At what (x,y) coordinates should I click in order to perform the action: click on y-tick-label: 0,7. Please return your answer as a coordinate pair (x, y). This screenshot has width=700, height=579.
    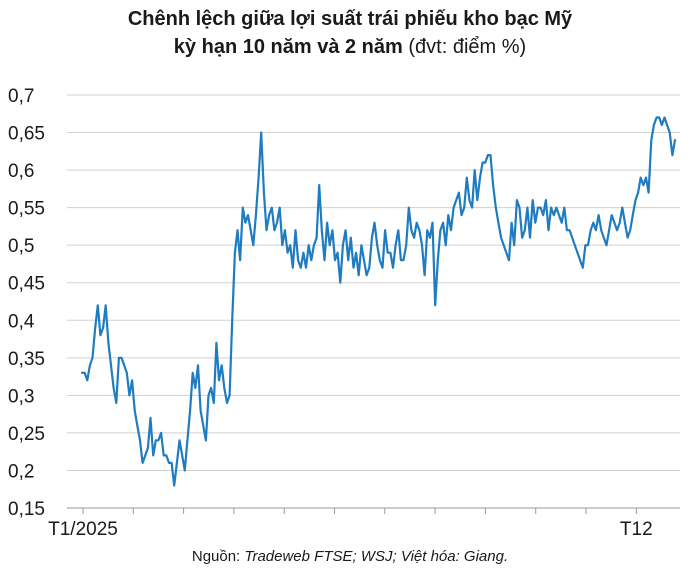
    Looking at the image, I should click on (21, 96).